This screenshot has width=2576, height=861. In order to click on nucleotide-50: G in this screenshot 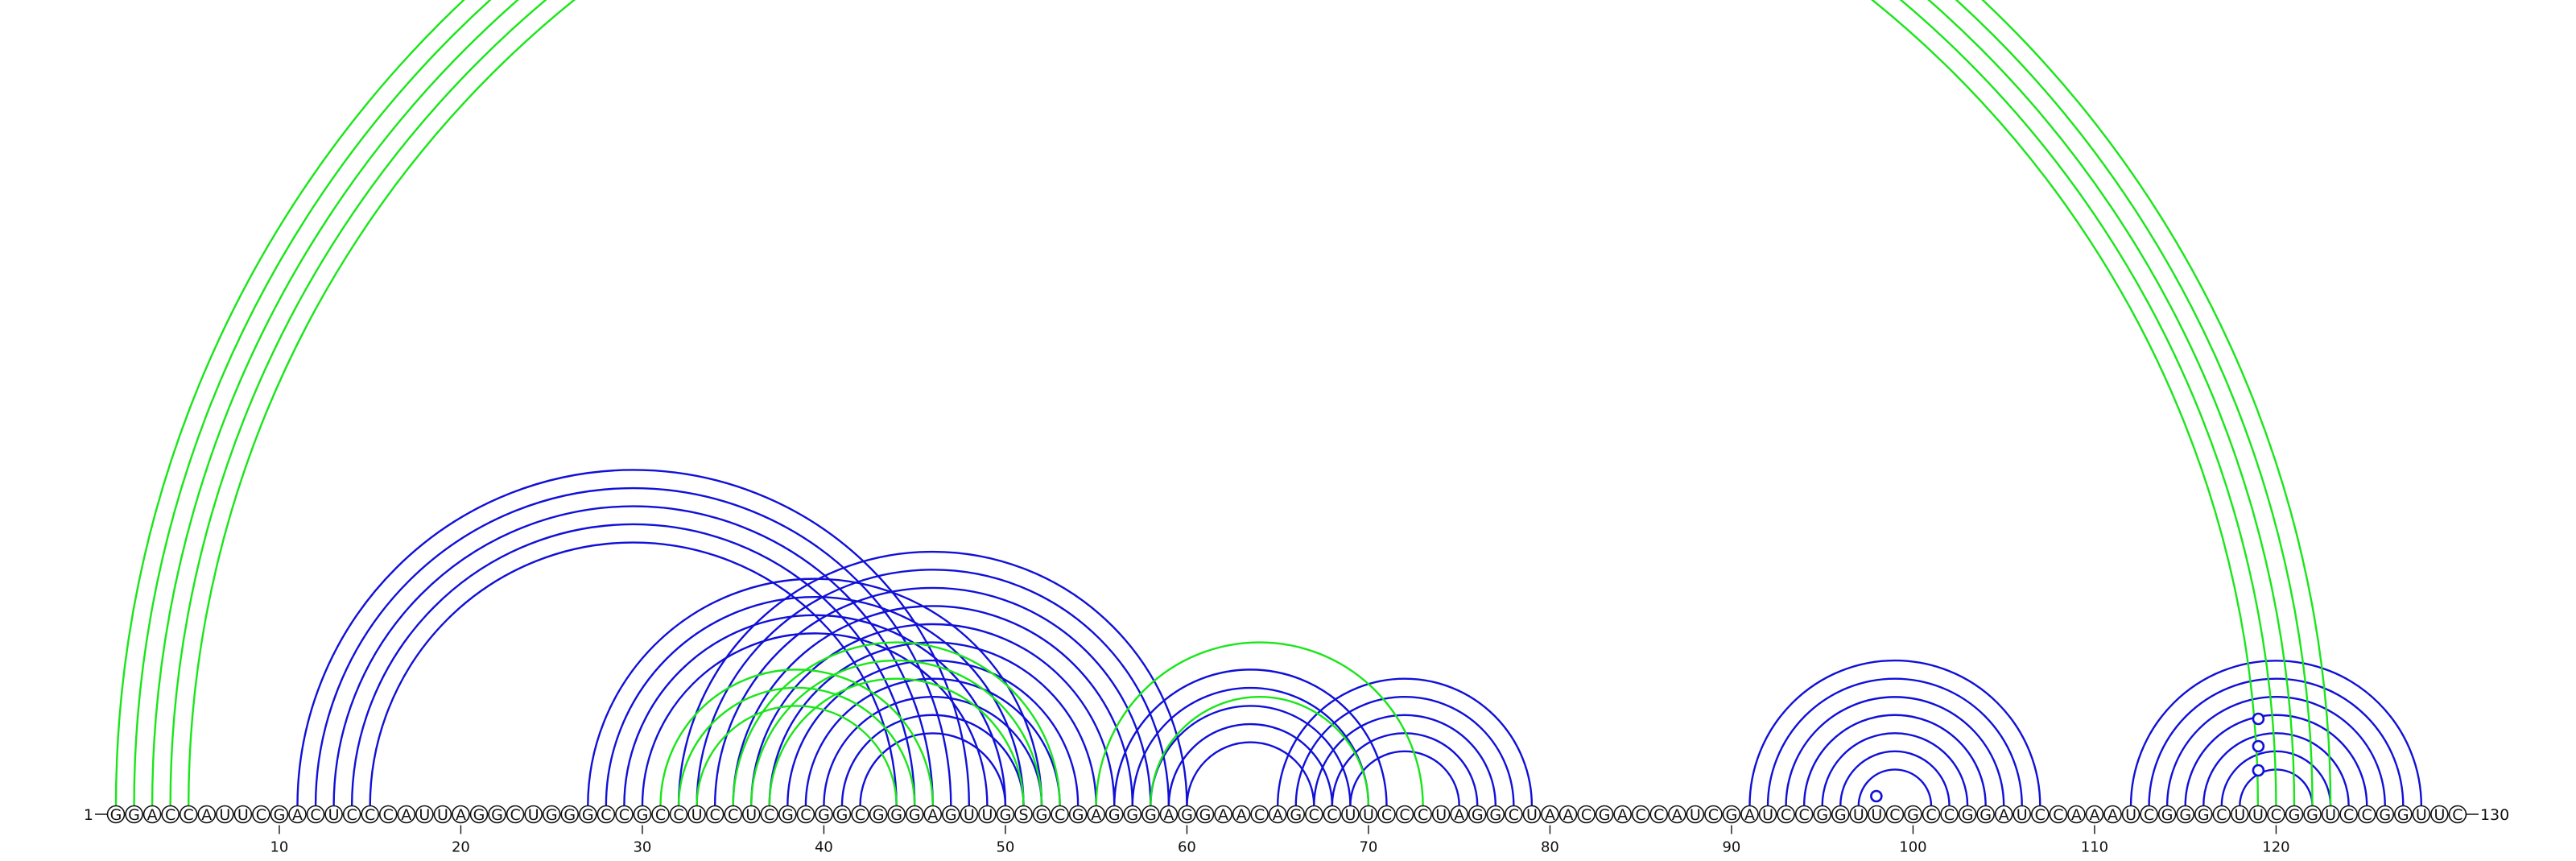, I will do `click(1006, 814)`.